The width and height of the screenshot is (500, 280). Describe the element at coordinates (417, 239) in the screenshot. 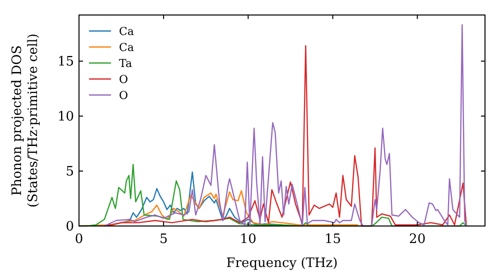

I see `x-tick-label: 20` at that location.